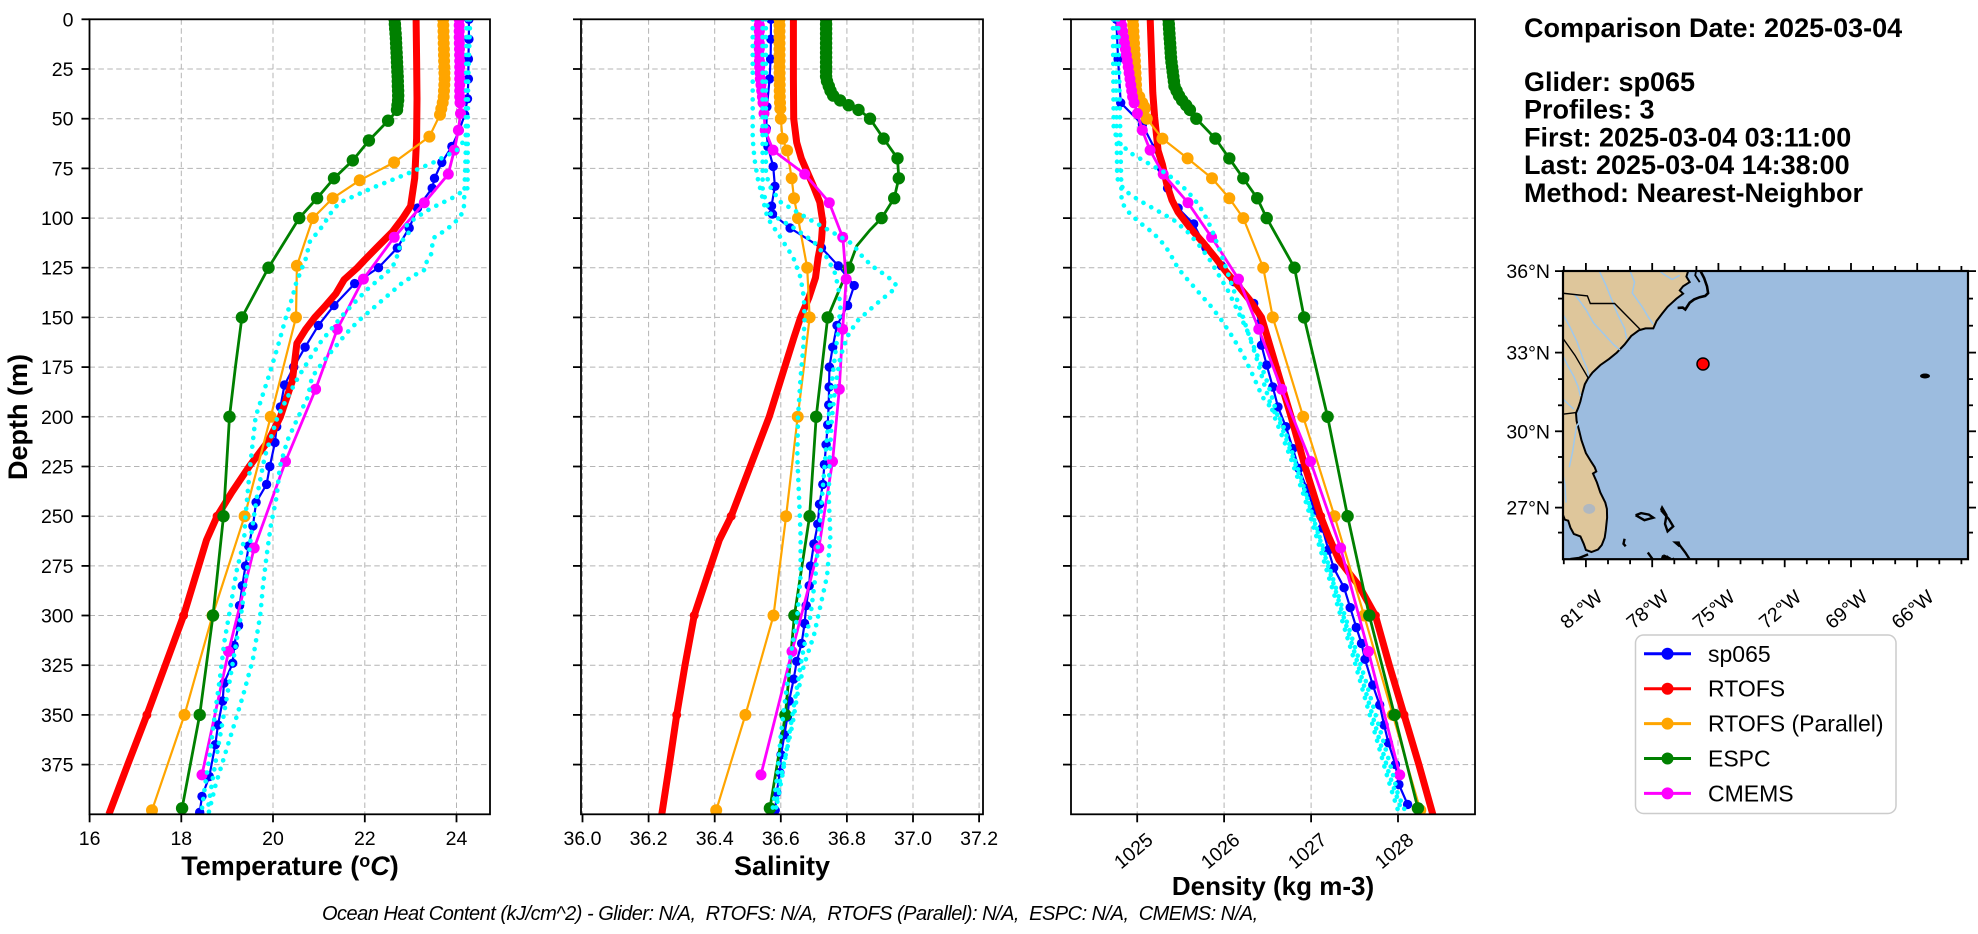  Describe the element at coordinates (1751, 793) in the screenshot. I see `svg-text: CMEMS` at that location.